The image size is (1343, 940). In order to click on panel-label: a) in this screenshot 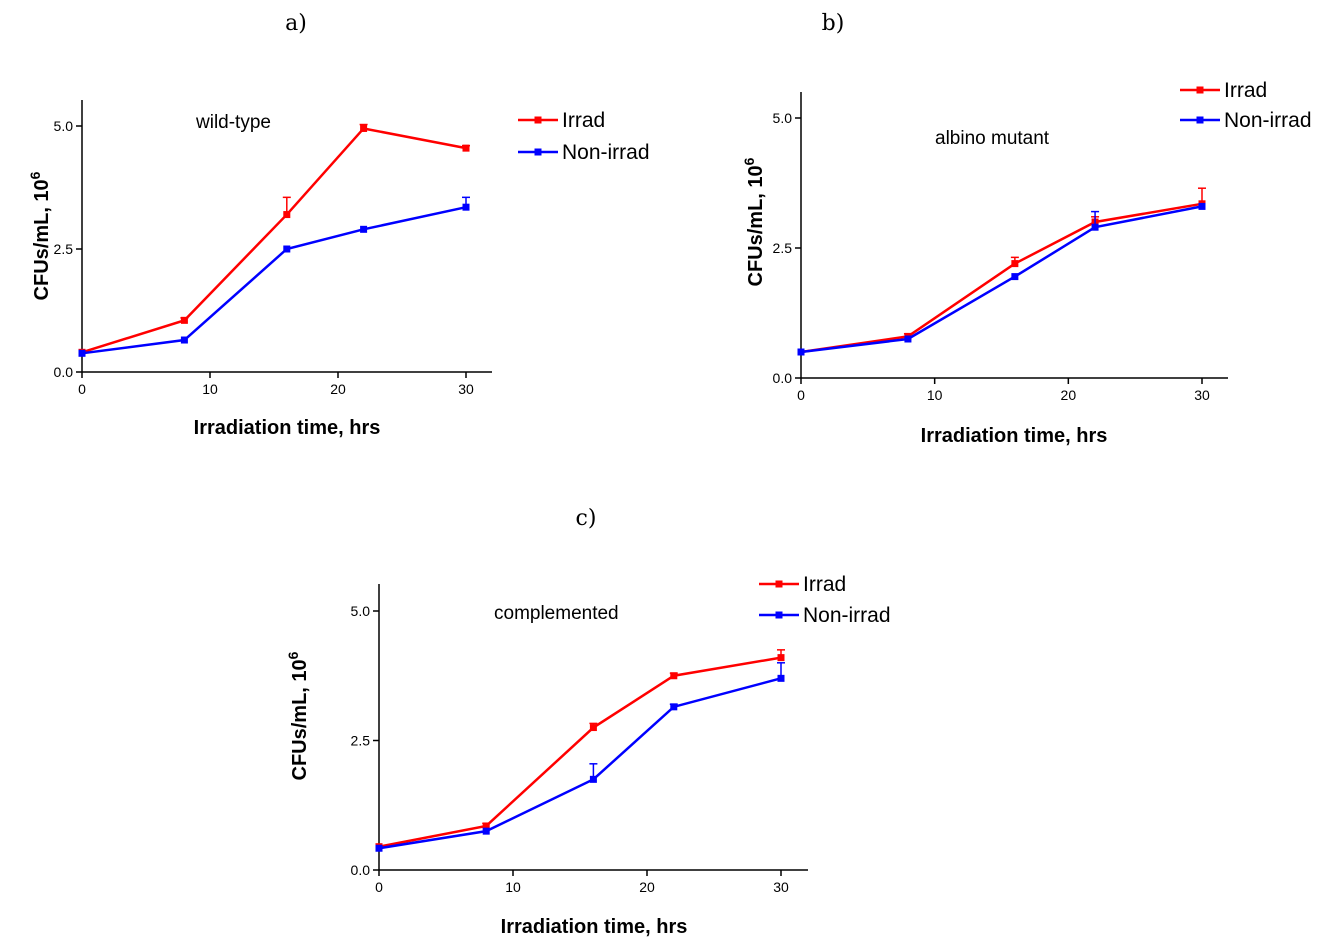, I will do `click(296, 23)`.